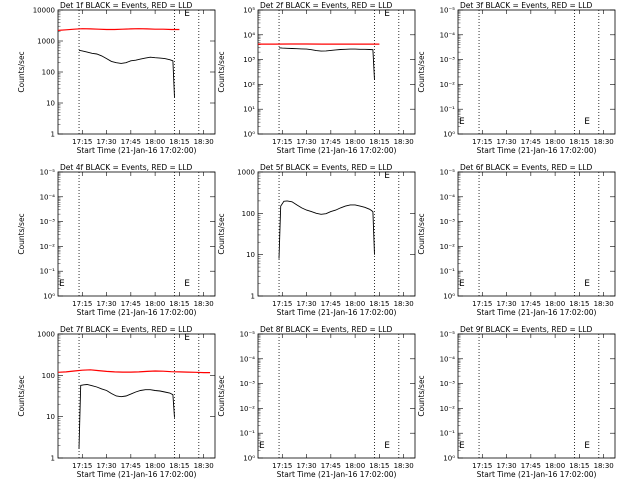 Image resolution: width=640 pixels, height=480 pixels. I want to click on panel-title: Det 4f BLACK = Events, RED = LLD, so click(126, 167).